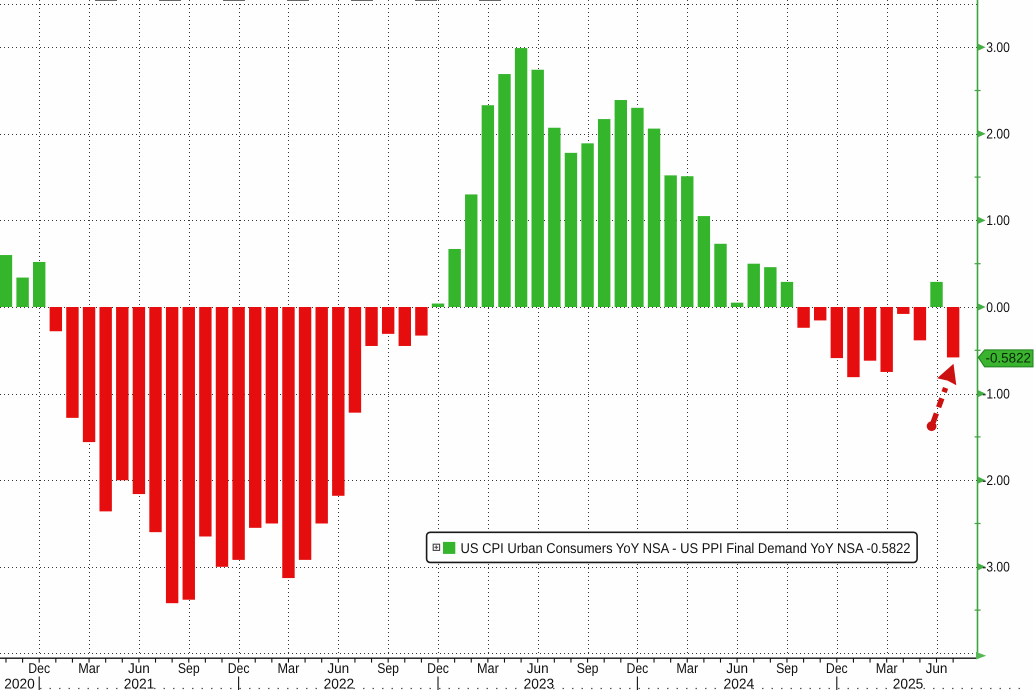  What do you see at coordinates (998, 47) in the screenshot?
I see `svg-text: 3.00` at bounding box center [998, 47].